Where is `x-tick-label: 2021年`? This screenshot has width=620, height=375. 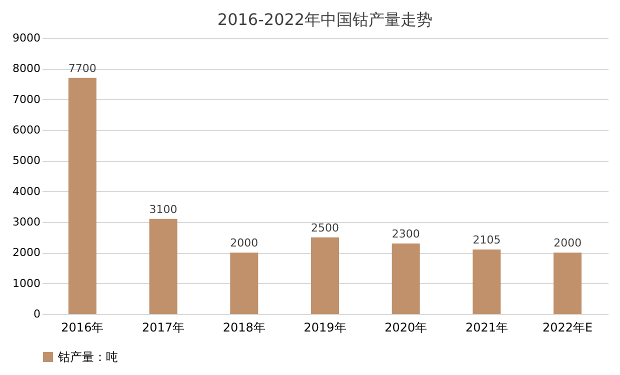
x-tick-label: 2021年 is located at coordinates (486, 327).